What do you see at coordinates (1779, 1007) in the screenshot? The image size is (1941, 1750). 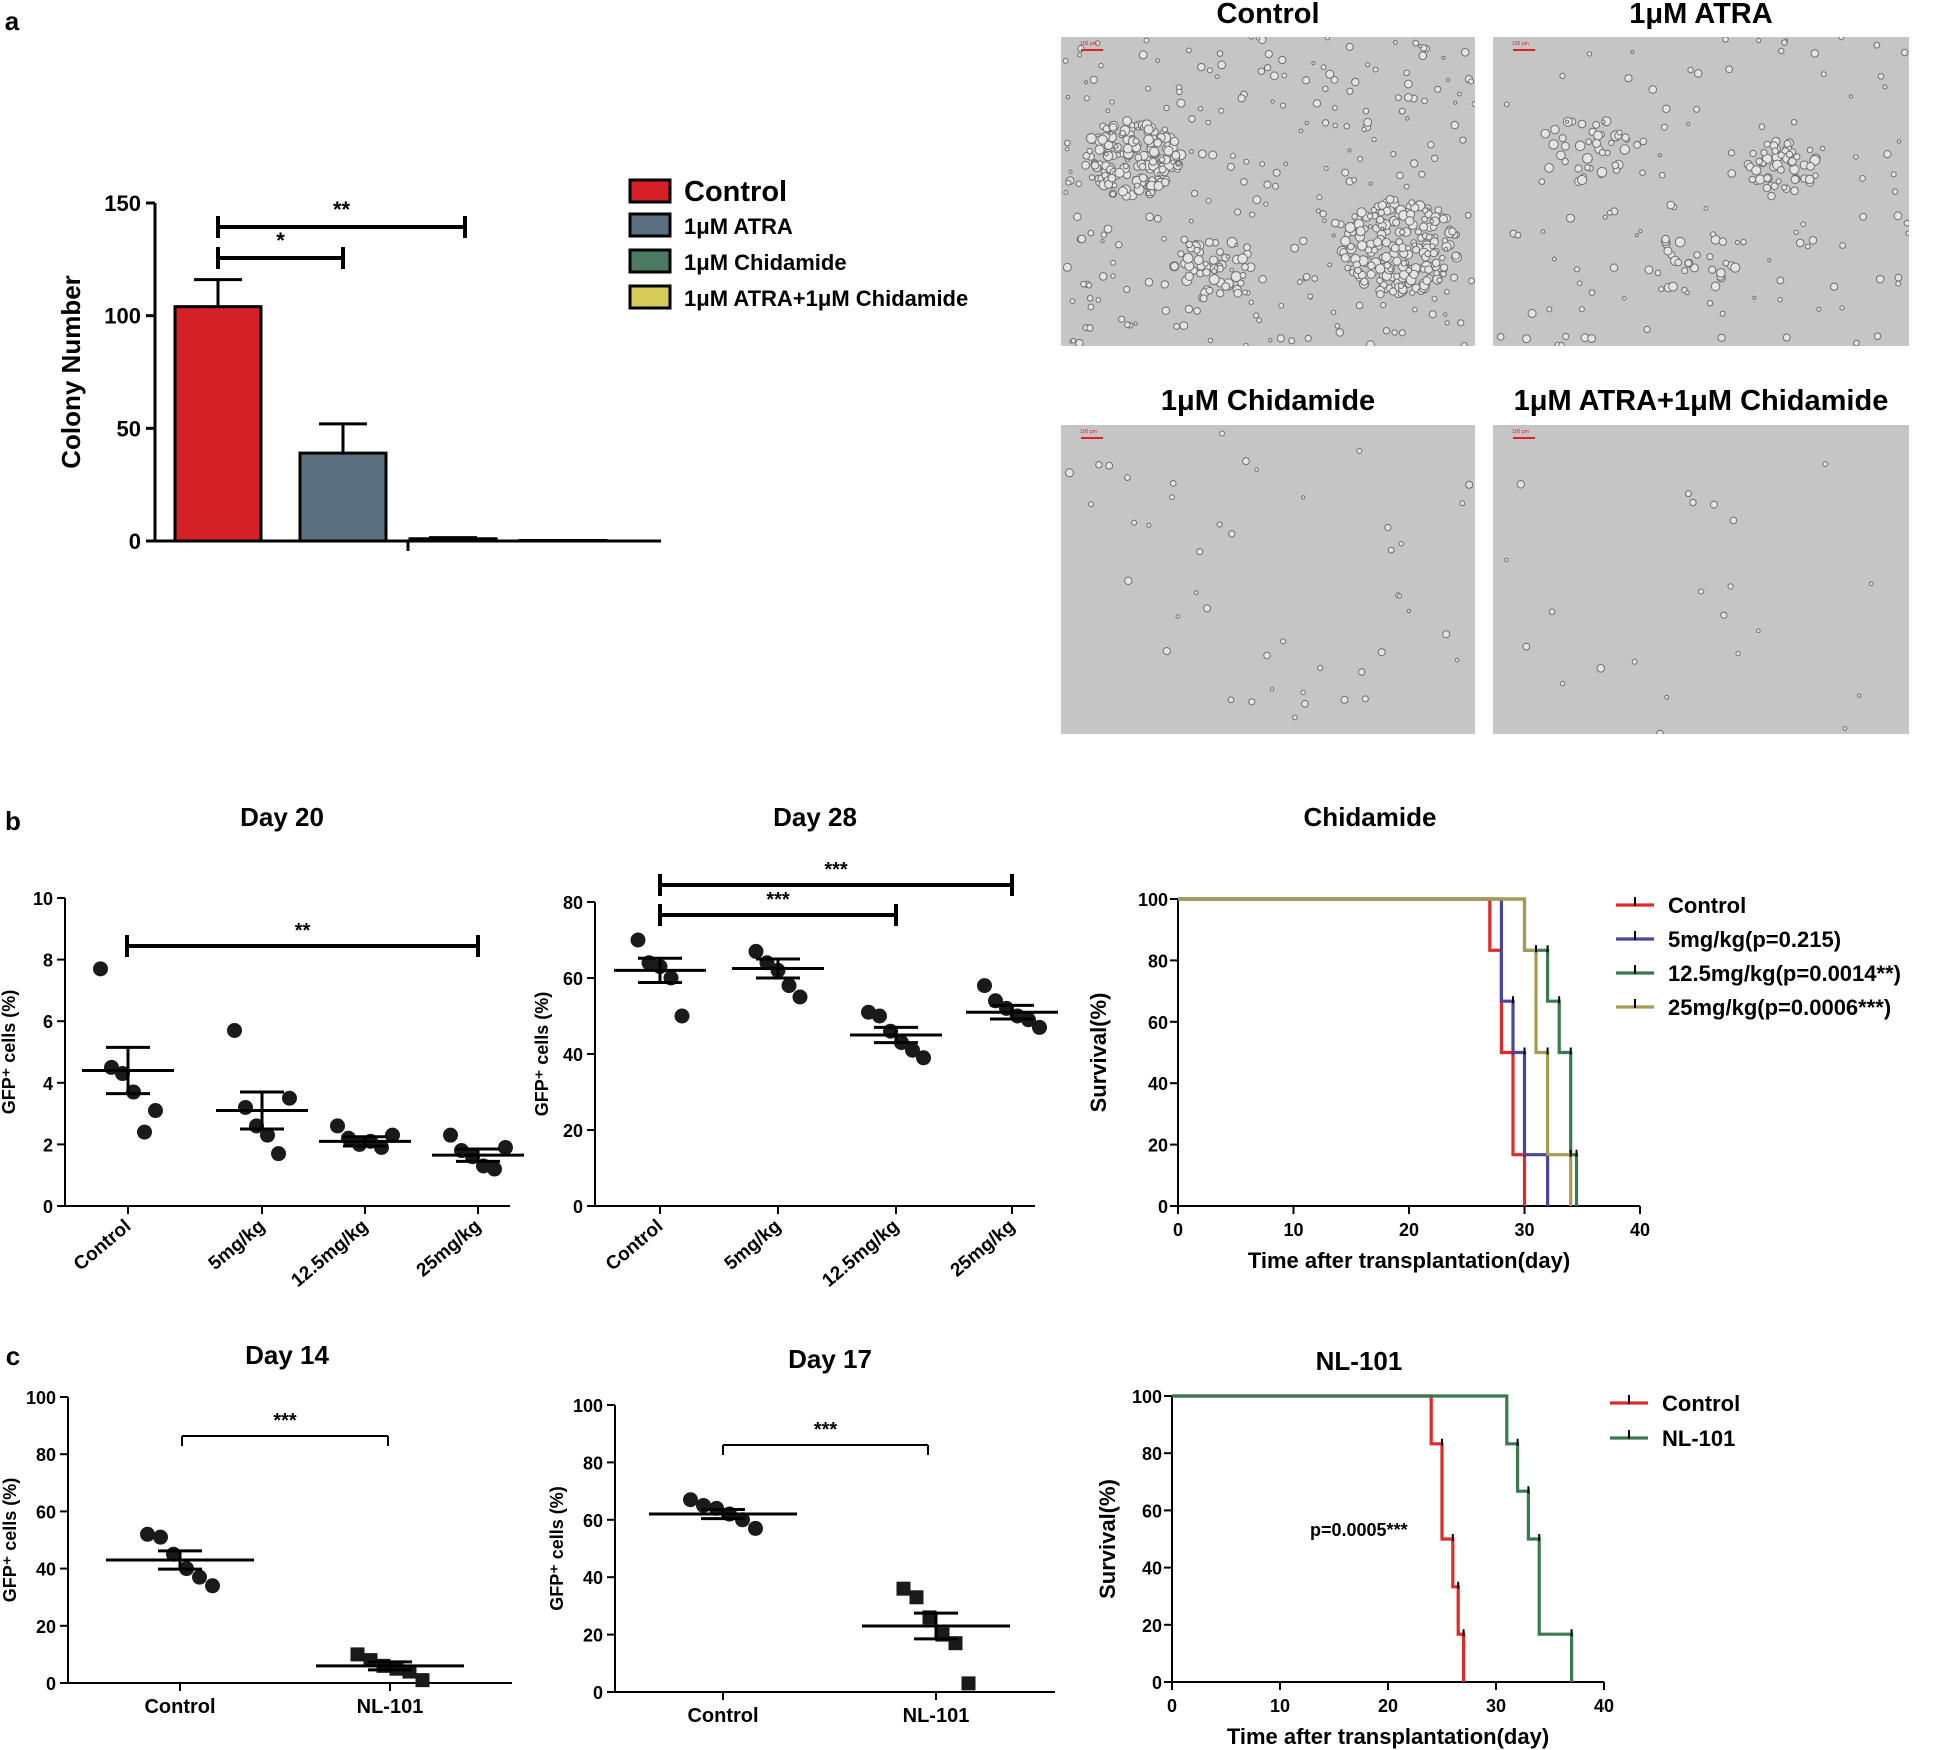 I see `legend-label: 25mg/kg(p=0.0006***)` at bounding box center [1779, 1007].